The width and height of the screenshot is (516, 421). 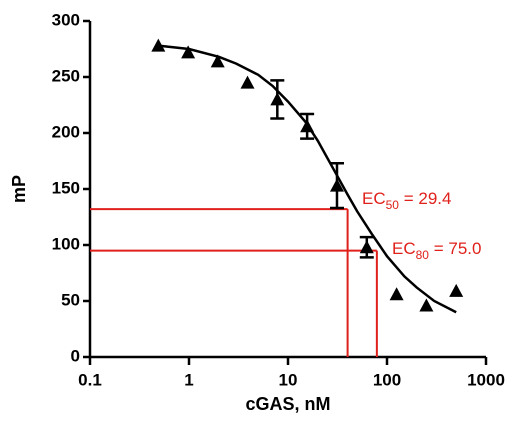 What do you see at coordinates (90, 379) in the screenshot?
I see `x-tick-label: 0.1` at bounding box center [90, 379].